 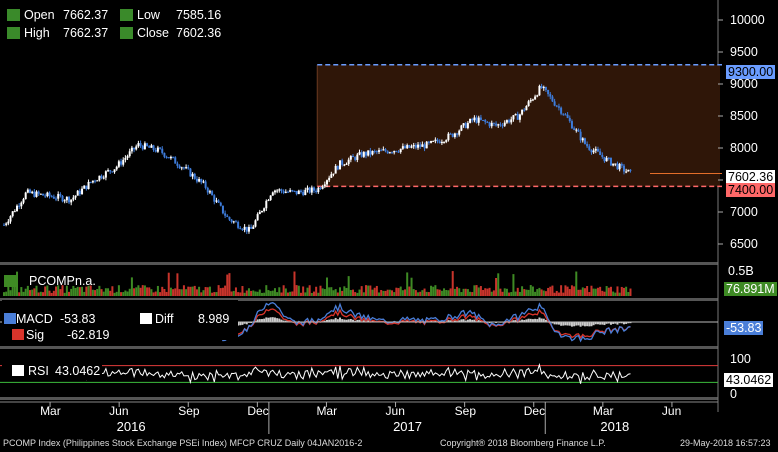 I want to click on macd-label: MACD, so click(x=34, y=319).